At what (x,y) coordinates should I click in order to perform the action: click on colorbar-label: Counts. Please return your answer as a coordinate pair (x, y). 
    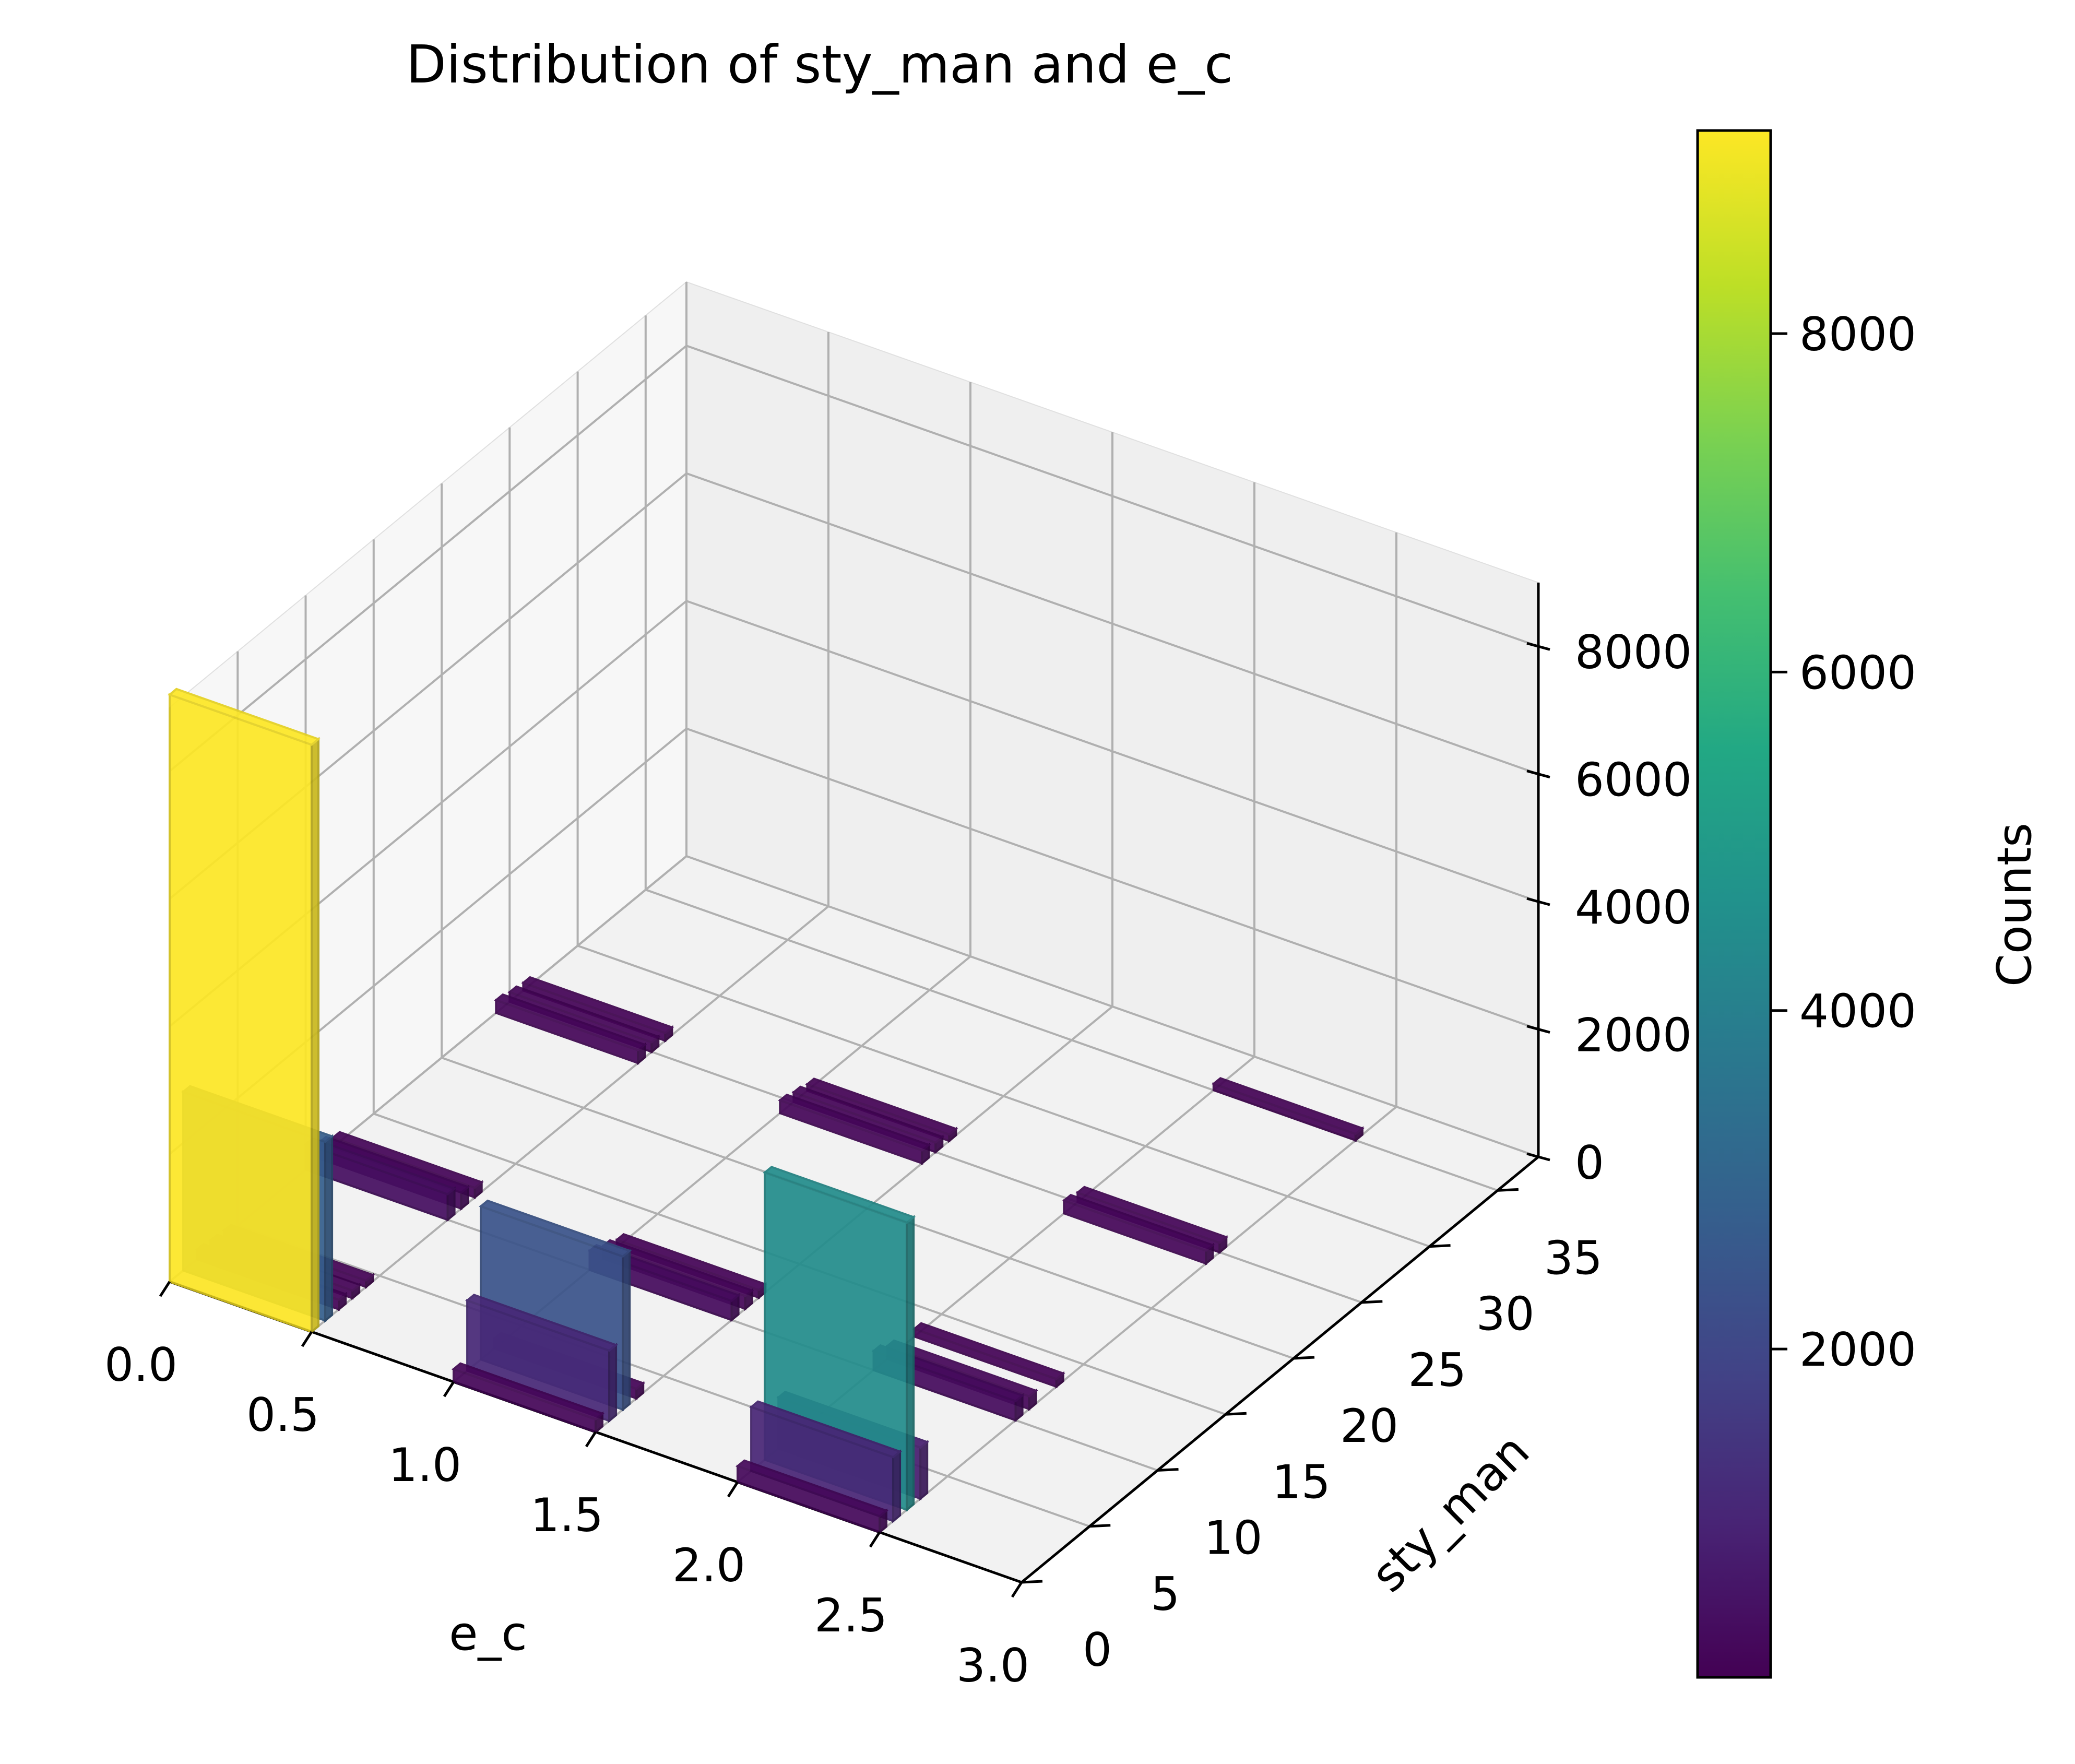
    Looking at the image, I should click on (2015, 905).